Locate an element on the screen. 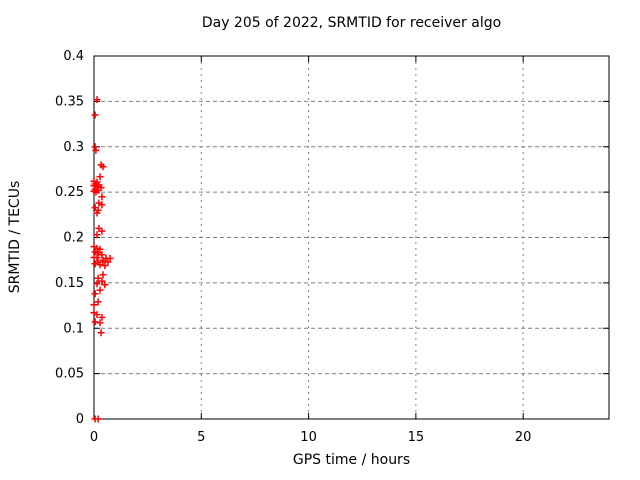 The width and height of the screenshot is (640, 480). x-axis-label: GPS time / hours is located at coordinates (351, 460).